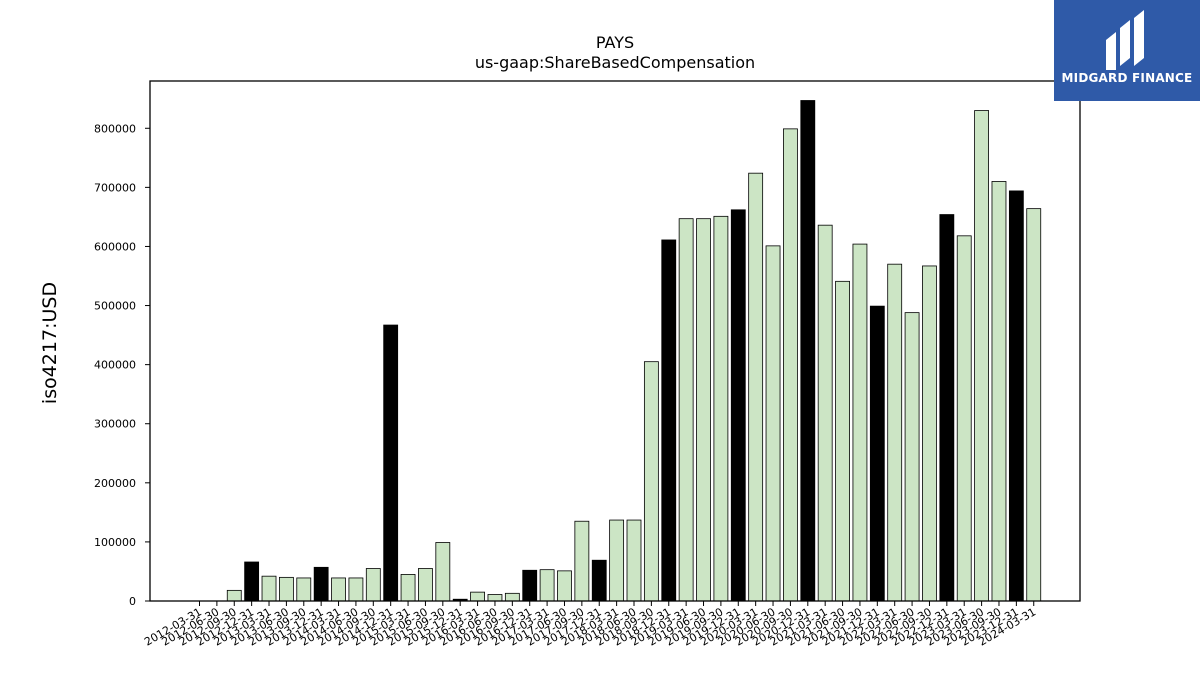 Image resolution: width=1200 pixels, height=675 pixels. What do you see at coordinates (615, 62) in the screenshot?
I see `chart-subtitle: us-gaap:ShareBasedCompensation` at bounding box center [615, 62].